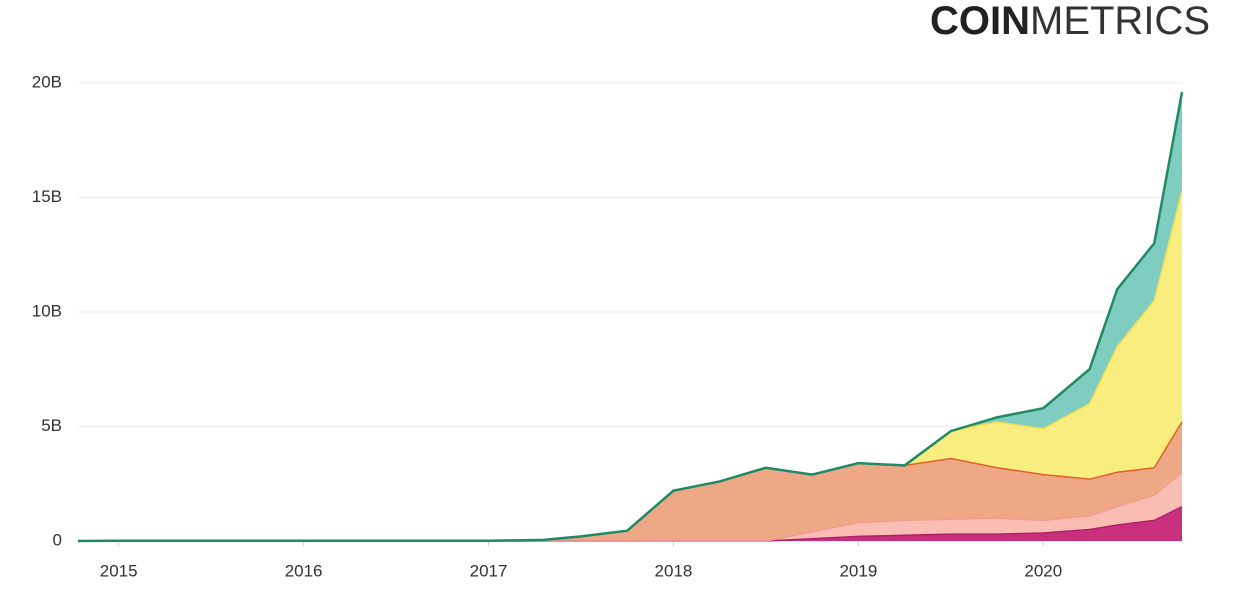 Image resolution: width=1250 pixels, height=614 pixels. Describe the element at coordinates (119, 570) in the screenshot. I see `x-tick-label: 2015` at that location.